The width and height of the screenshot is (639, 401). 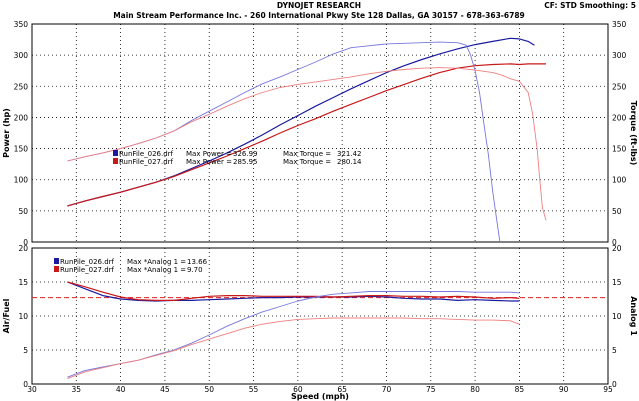 I want to click on power-y-tick-label: 350, so click(x=21, y=24).